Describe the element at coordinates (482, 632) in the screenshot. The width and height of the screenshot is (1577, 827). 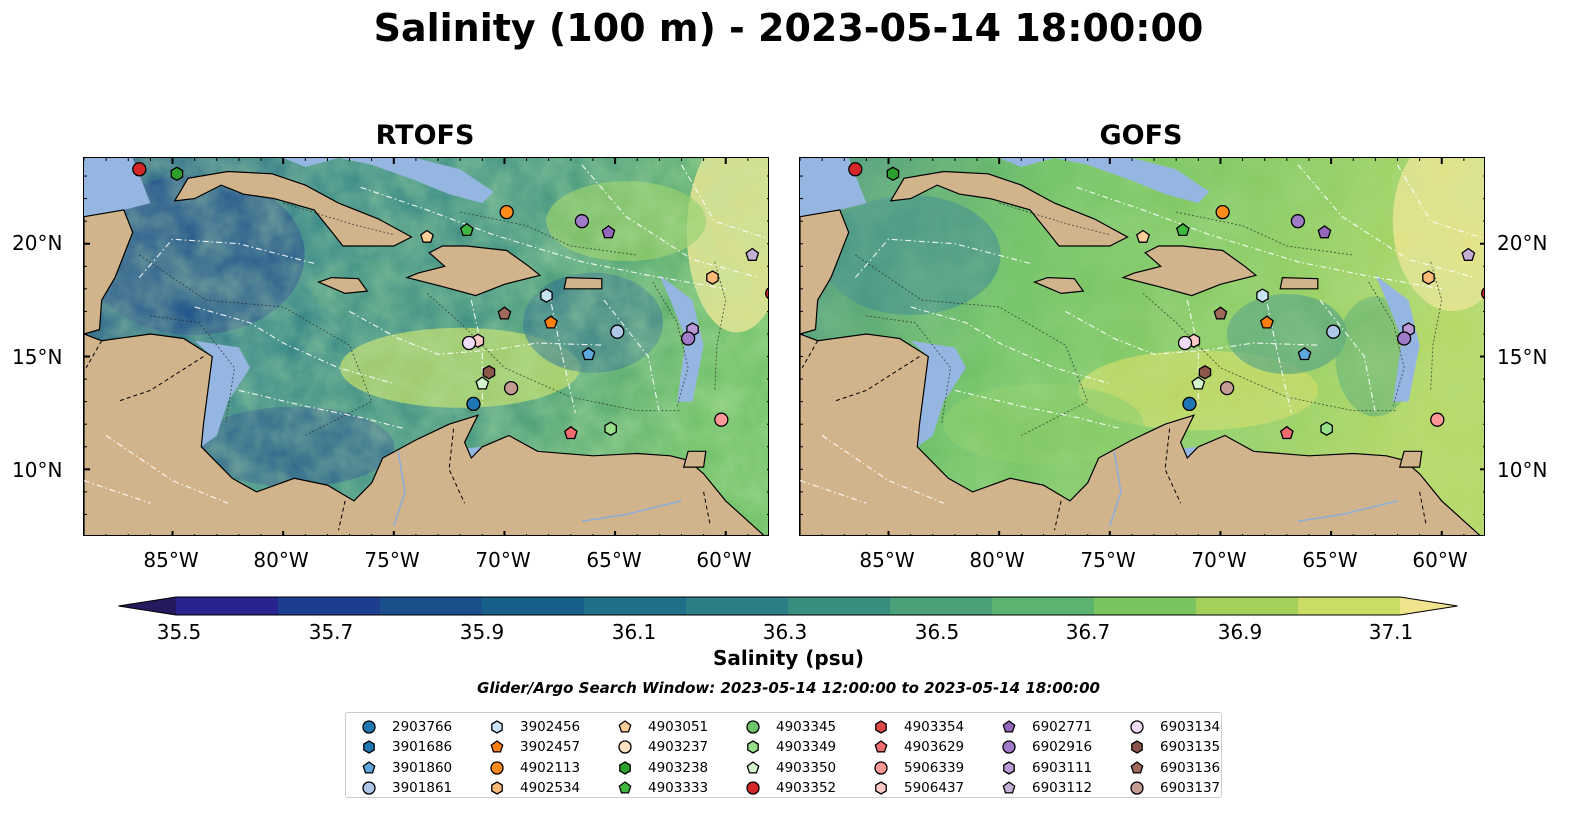
I see `colorbar-tick: 35.9` at that location.